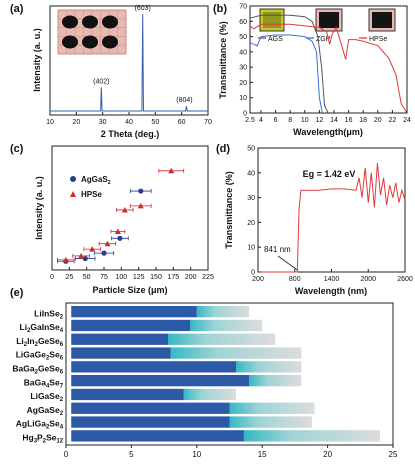 Image resolution: width=415 pixels, height=464 pixels. What do you see at coordinates (121, 277) in the screenshot?
I see `x-tick-label: 100` at bounding box center [121, 277].